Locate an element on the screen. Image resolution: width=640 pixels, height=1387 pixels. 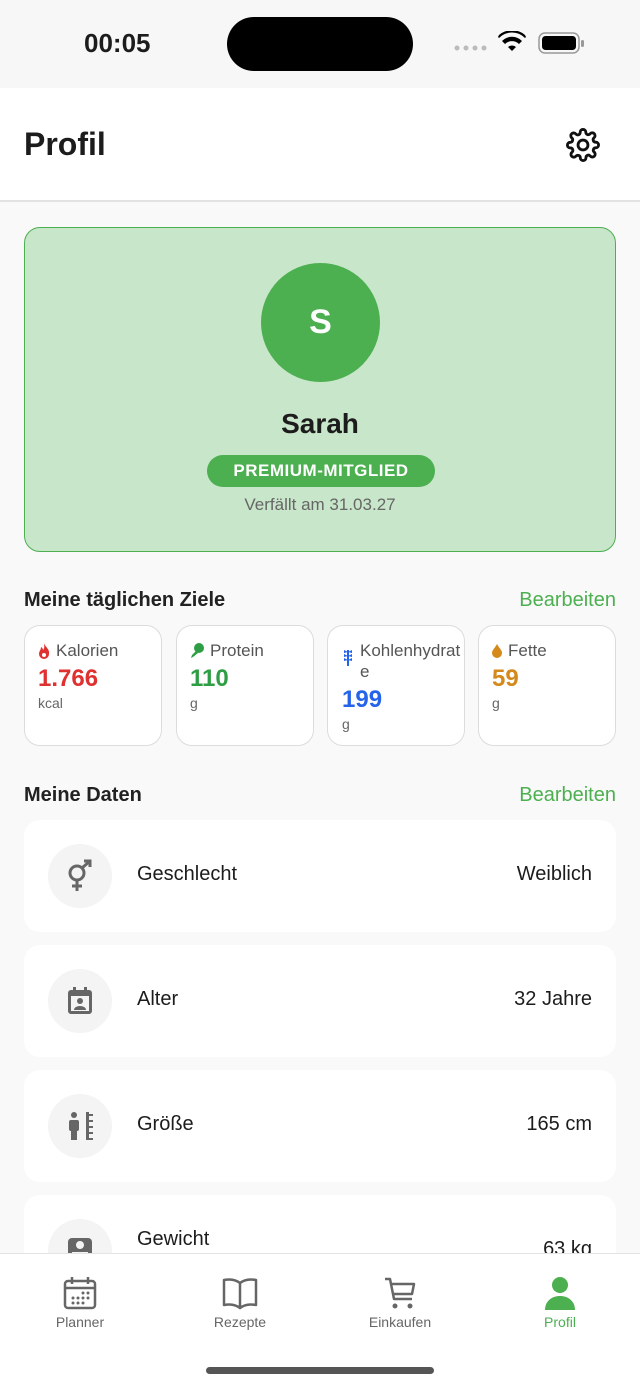
drop-icon is located at coordinates (497, 651).